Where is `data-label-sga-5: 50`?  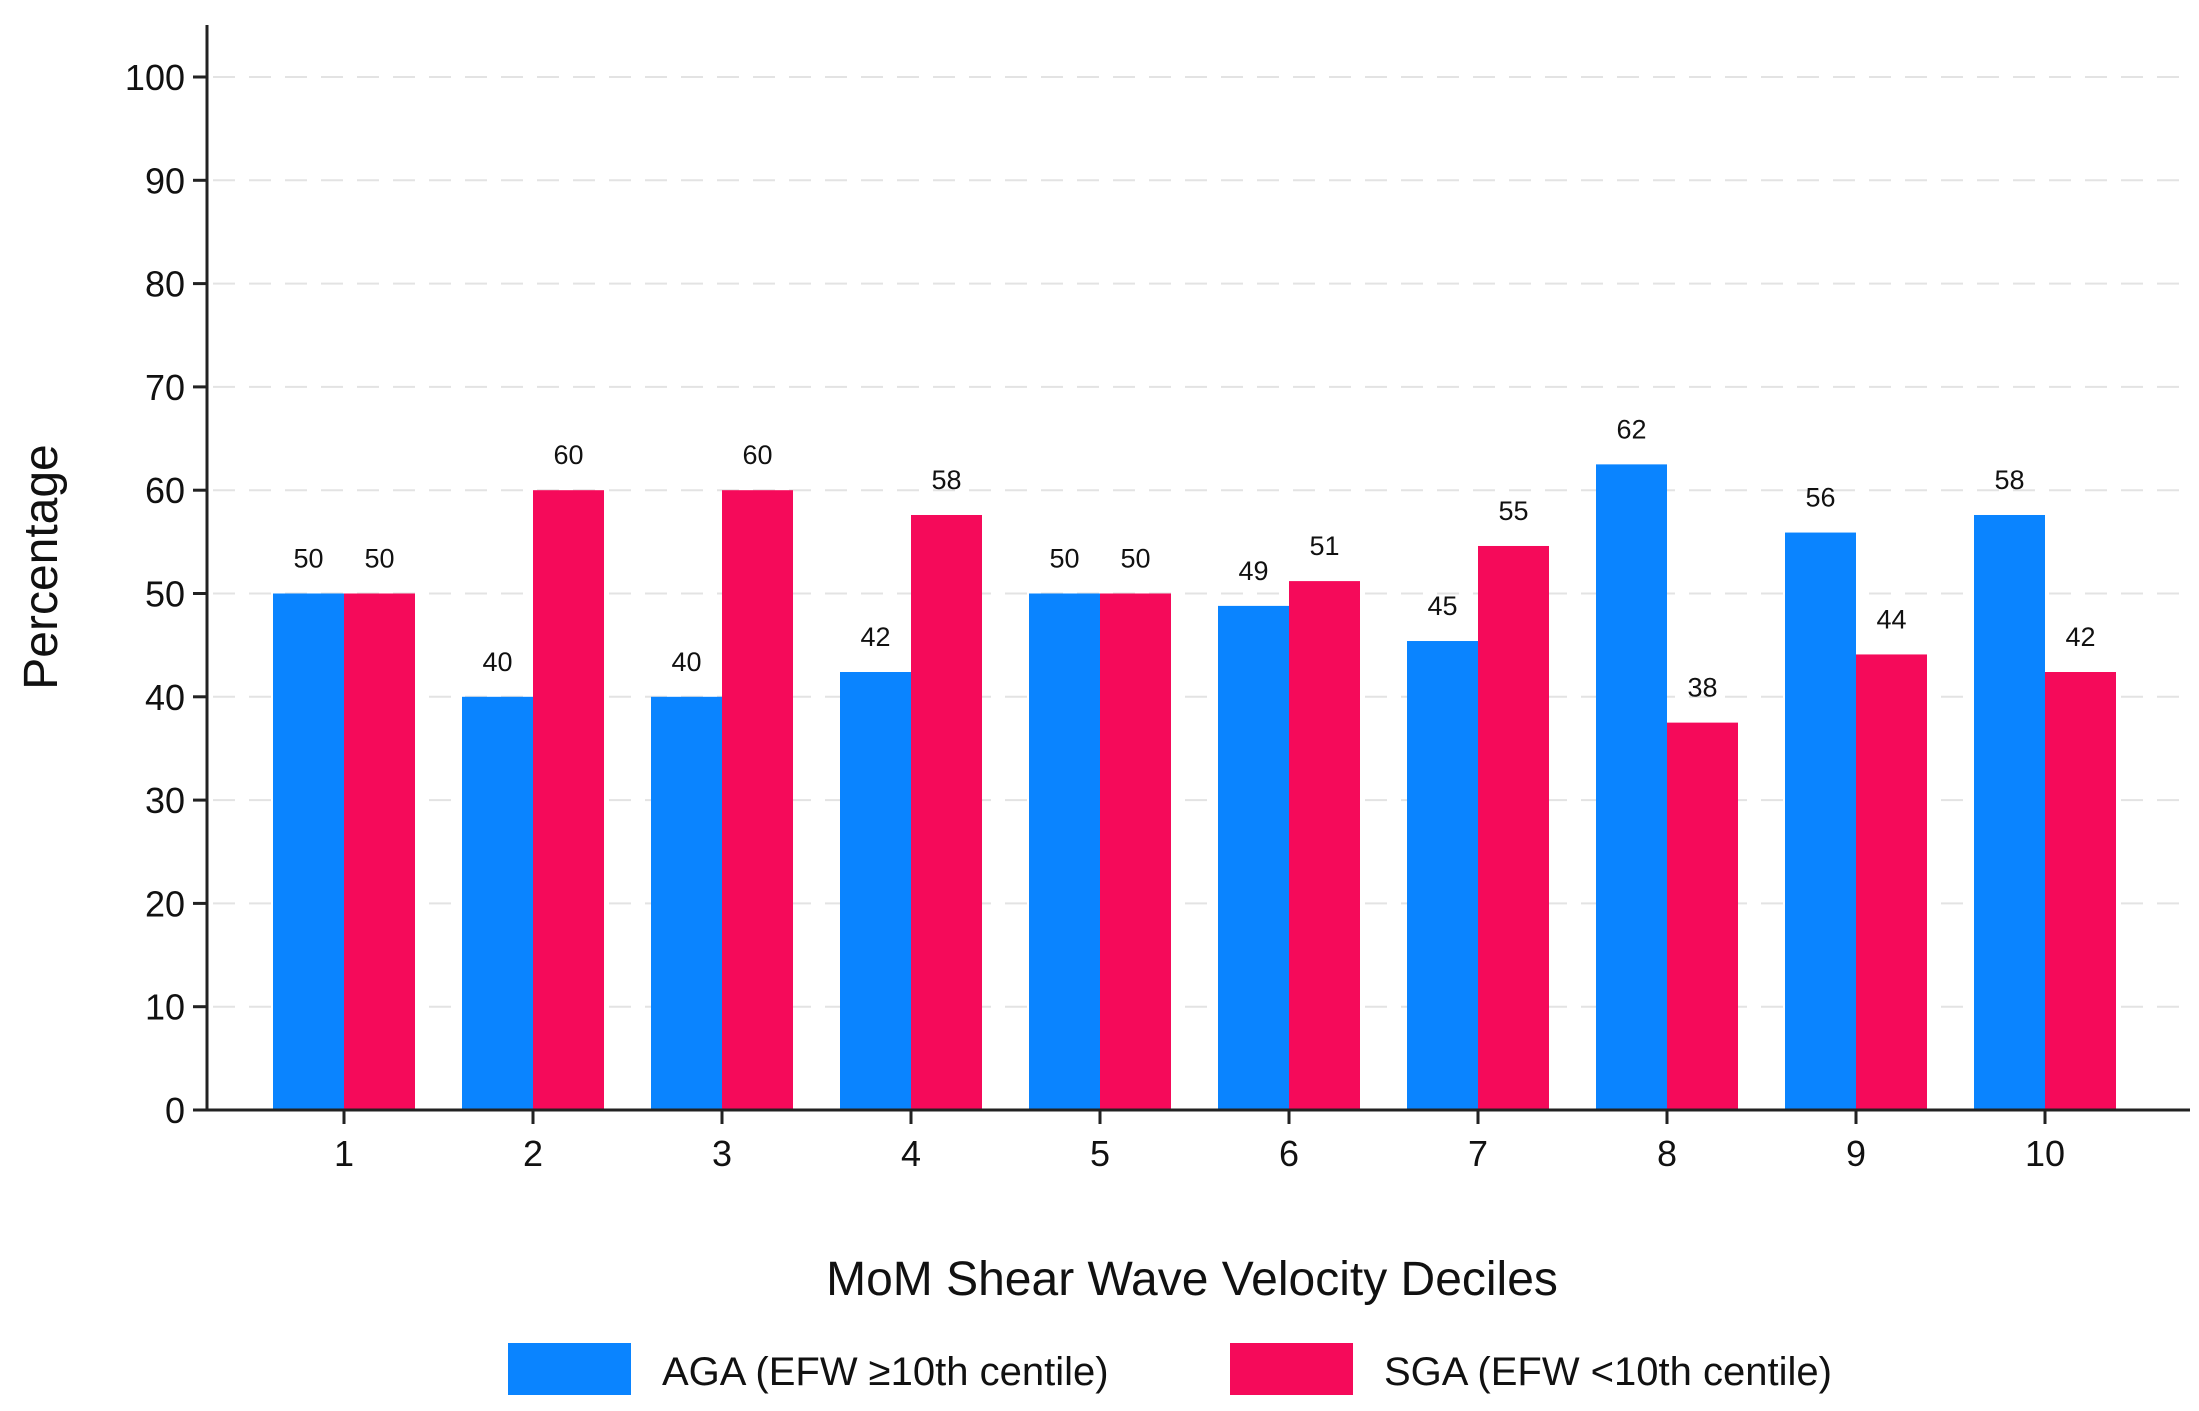 data-label-sga-5: 50 is located at coordinates (1135, 559).